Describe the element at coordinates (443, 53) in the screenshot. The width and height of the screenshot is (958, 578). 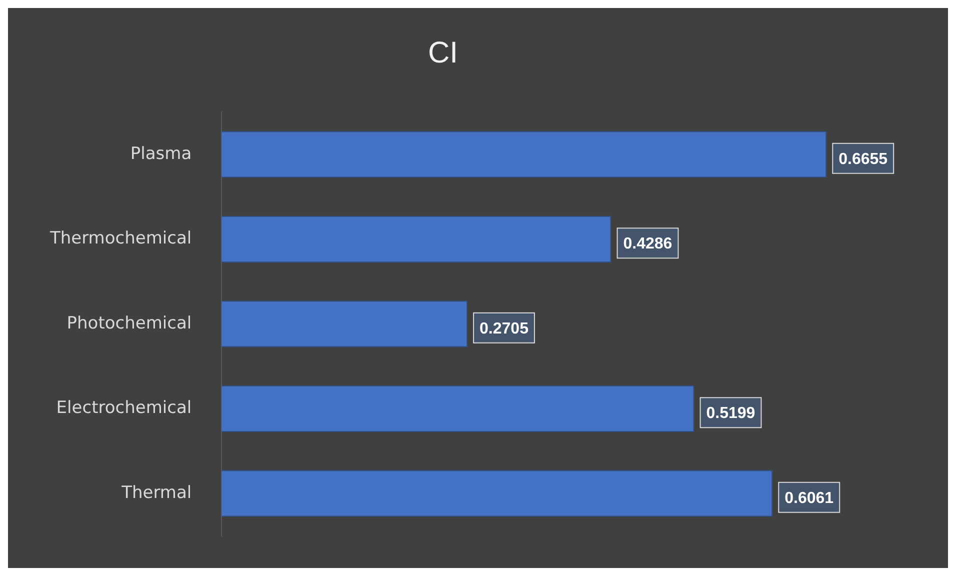
I see `chart-title: CI` at that location.